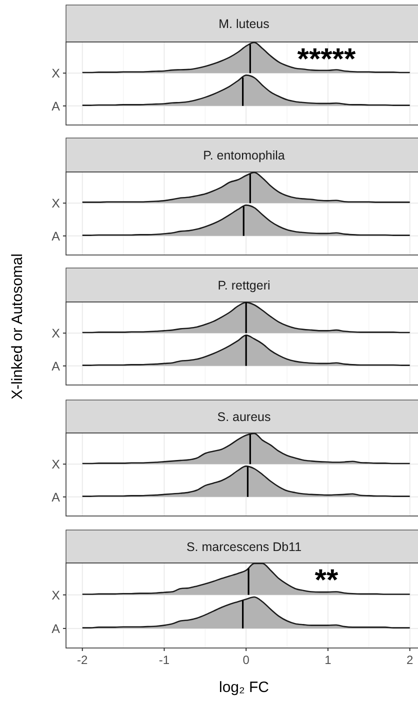  I want to click on chart-title: M. luteus, so click(244, 24).